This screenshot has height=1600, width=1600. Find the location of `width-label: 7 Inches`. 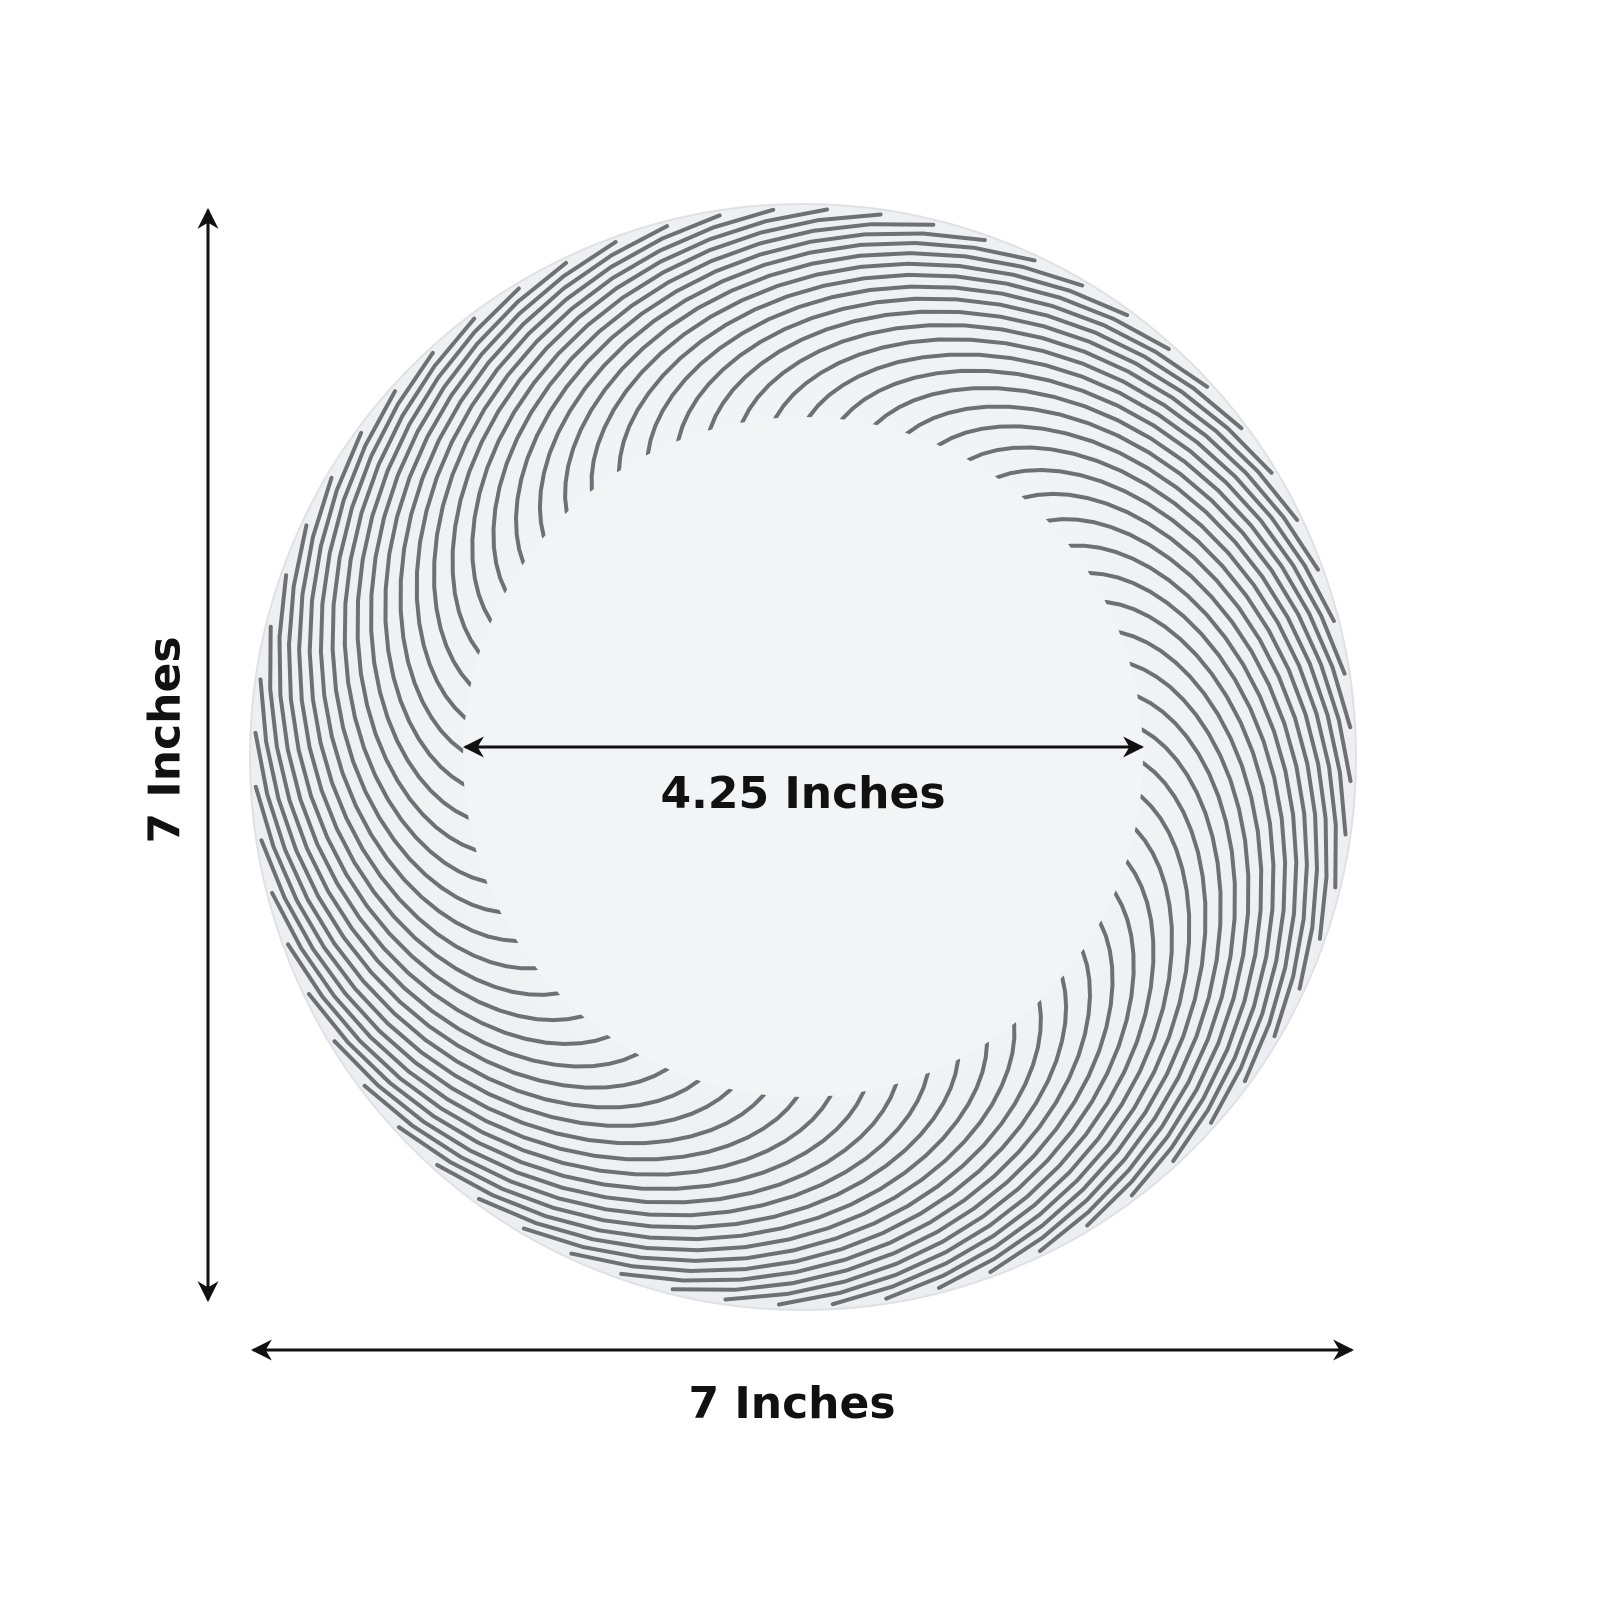

width-label: 7 Inches is located at coordinates (792, 1403).